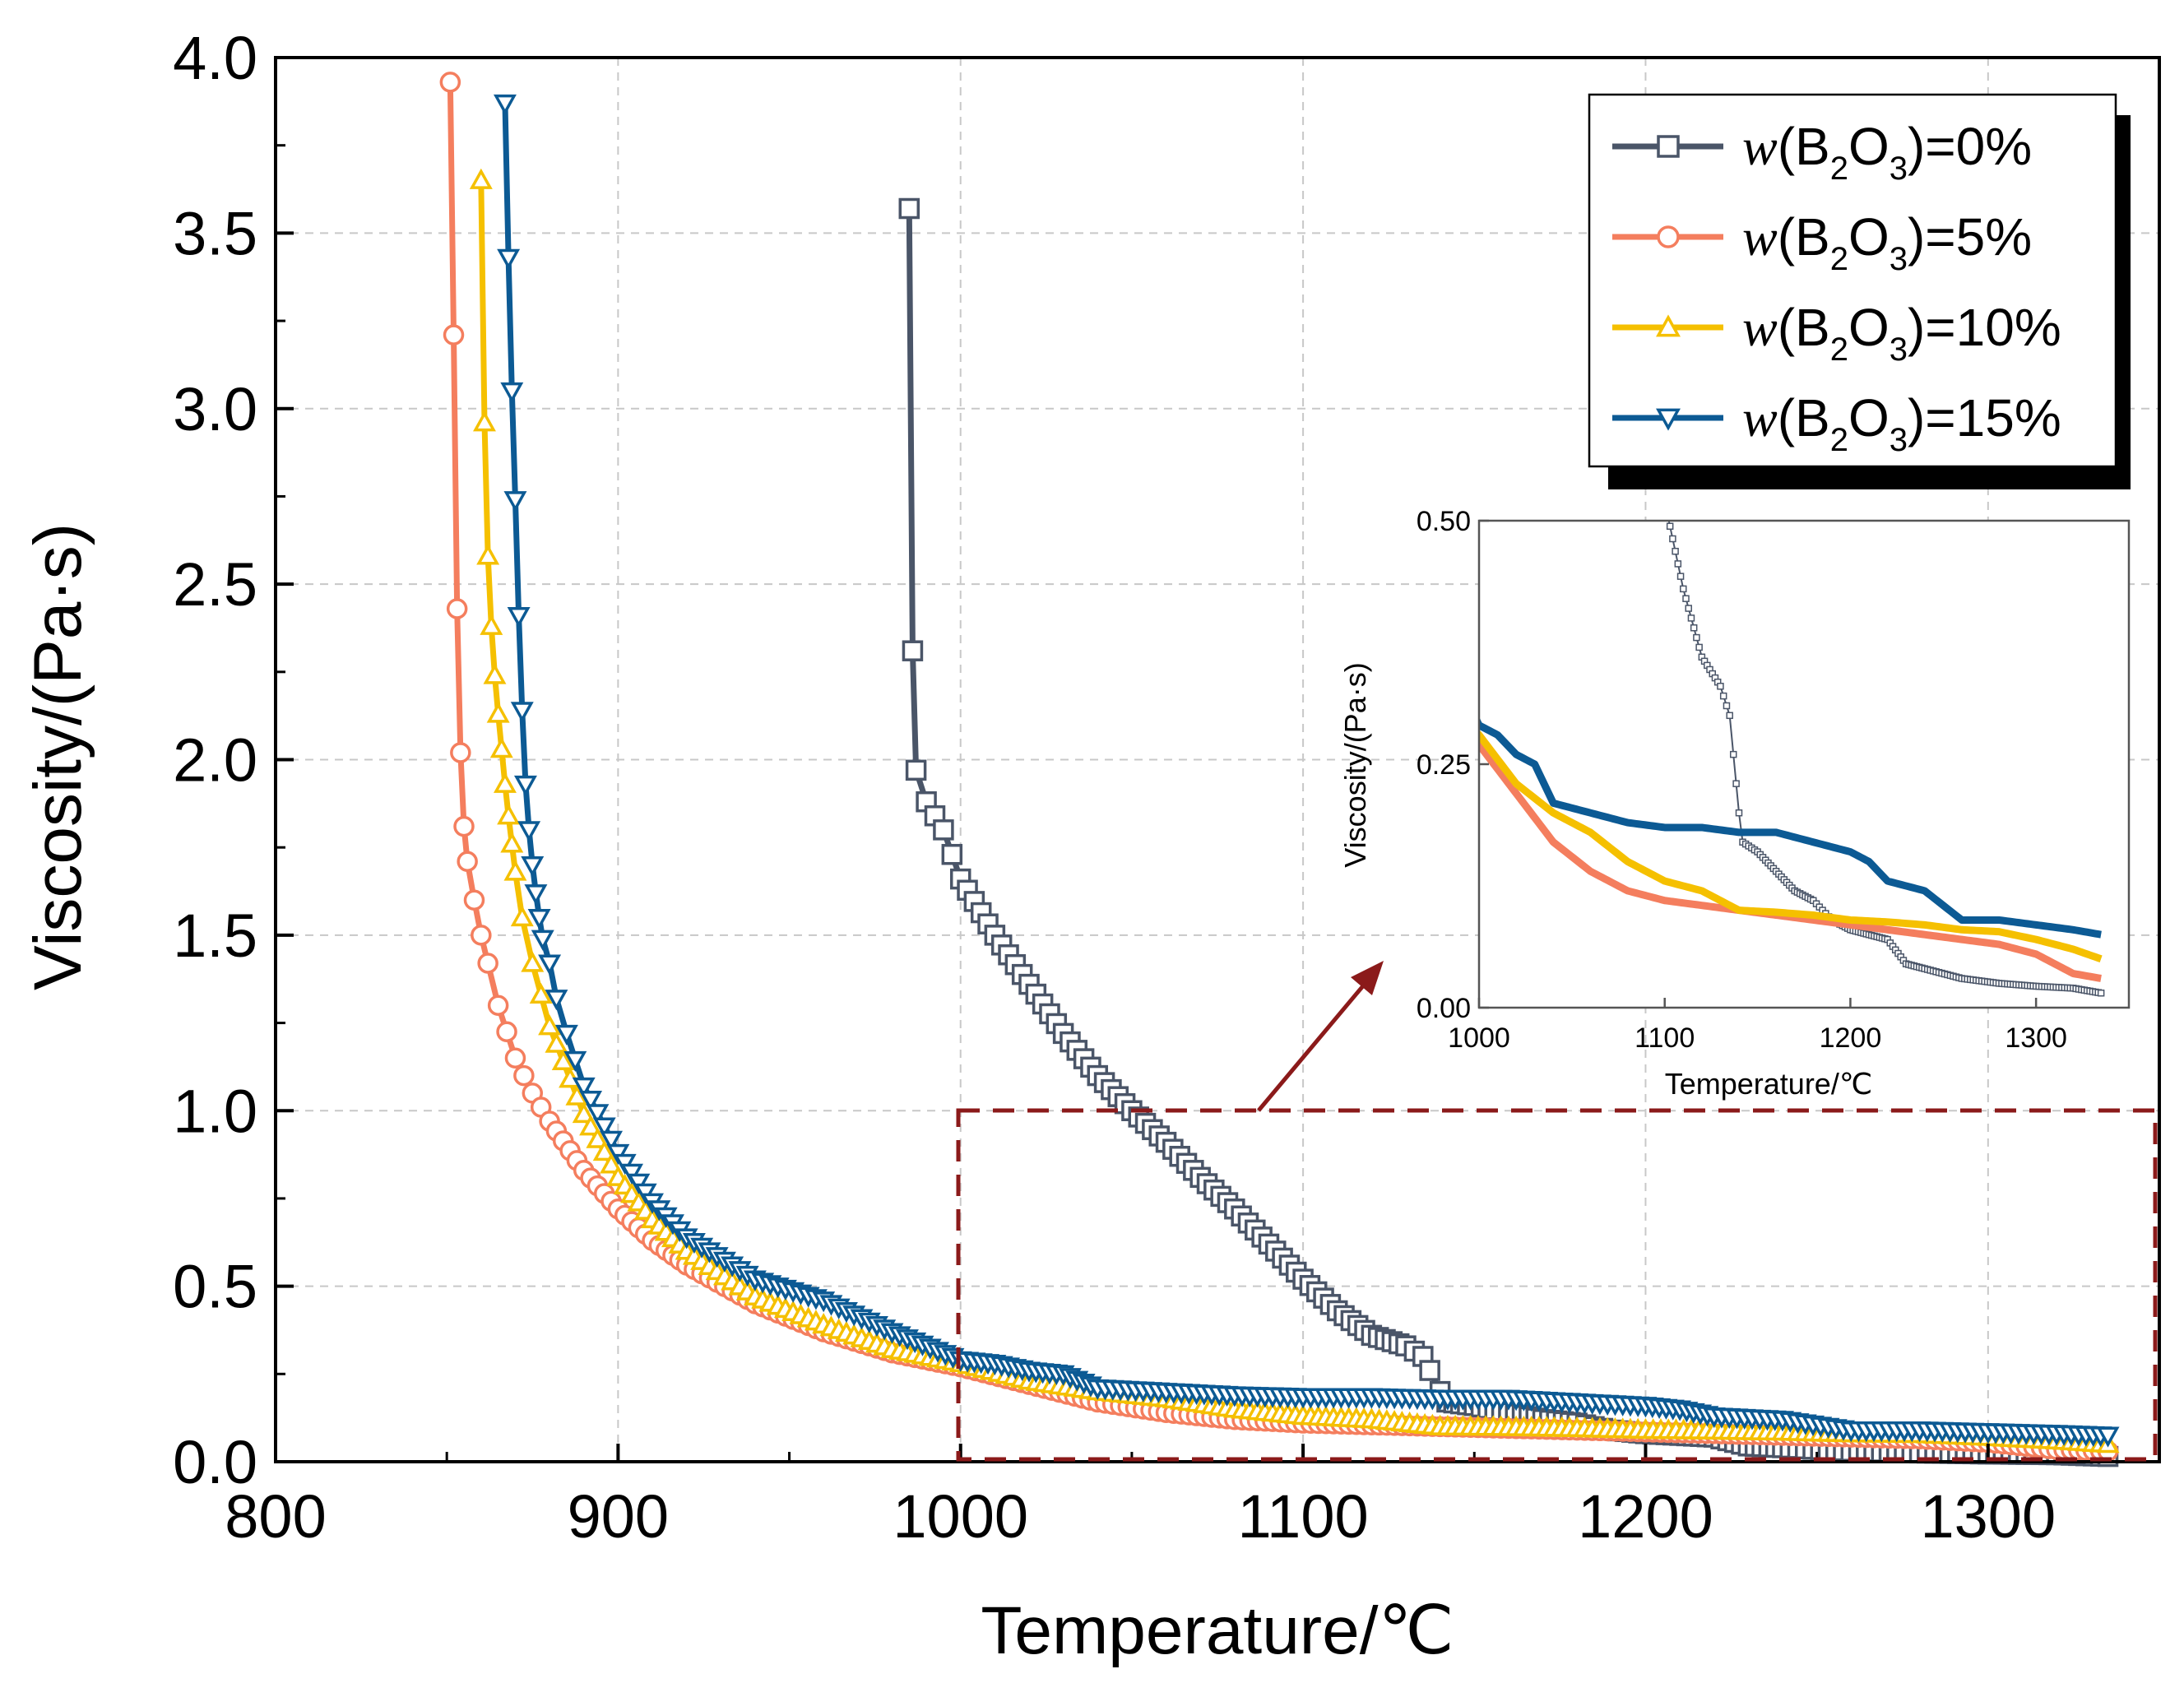 The width and height of the screenshot is (2184, 1683). Describe the element at coordinates (1822, 242) in the screenshot. I see `legend-item-1: w(B2O3)=5%` at that location.